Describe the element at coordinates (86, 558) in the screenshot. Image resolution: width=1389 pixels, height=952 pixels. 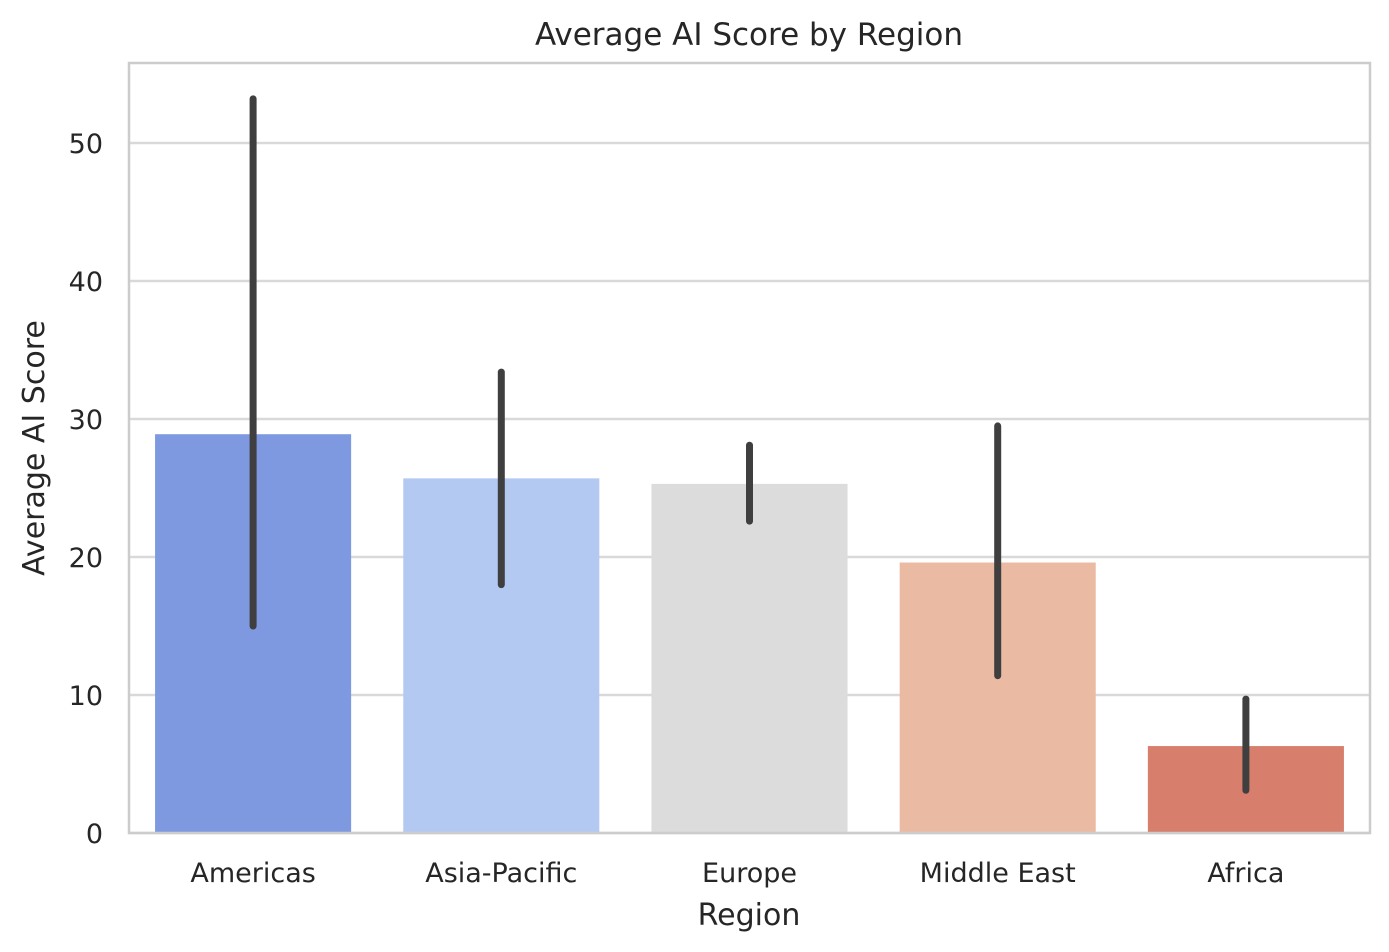
I see `y-tick-label: 20` at that location.